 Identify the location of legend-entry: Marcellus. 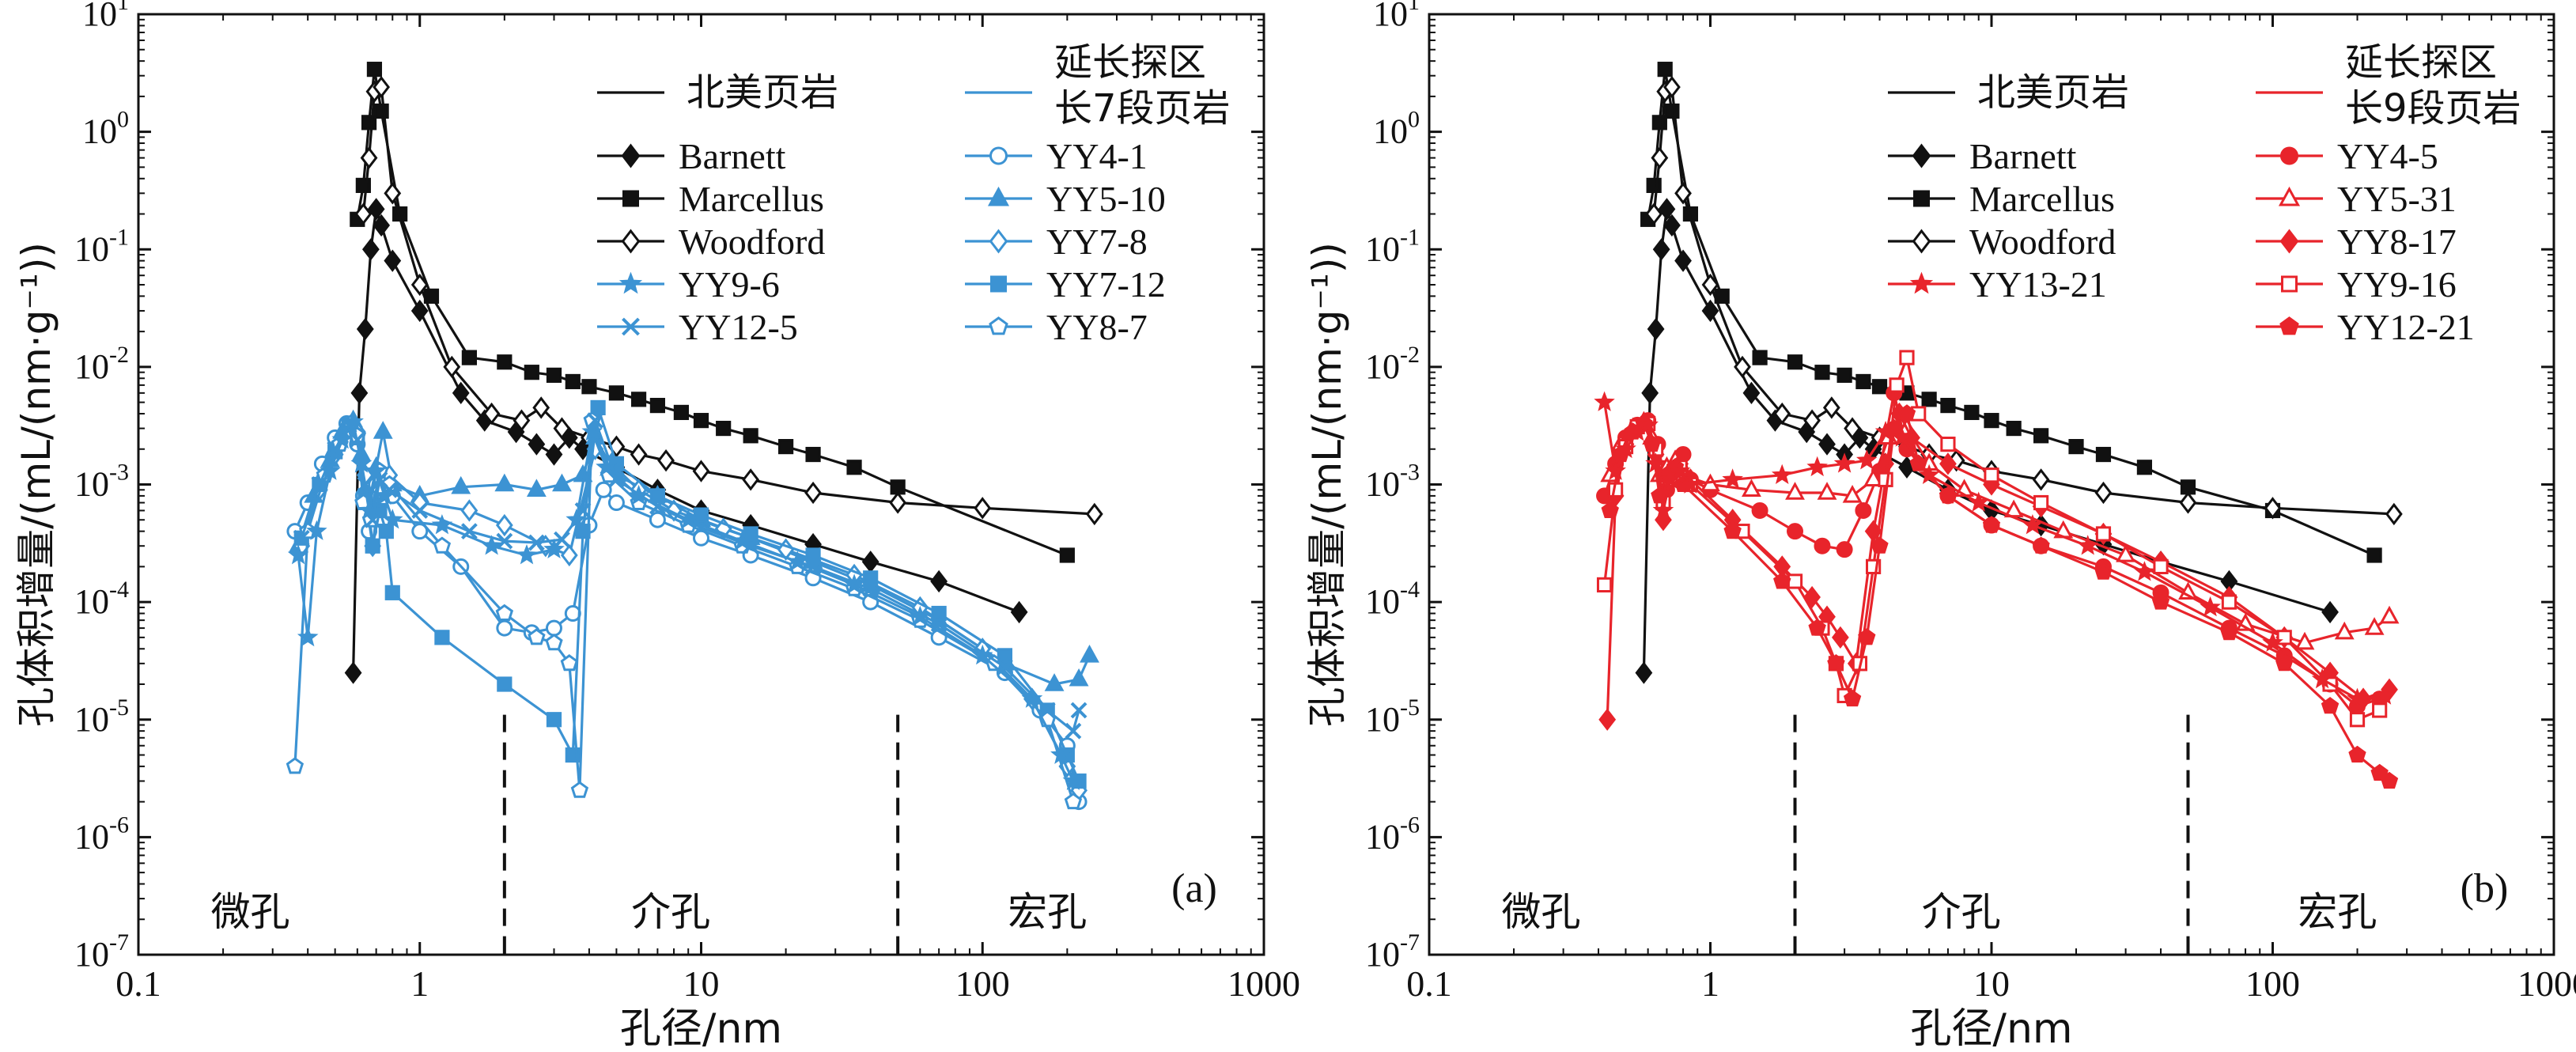
(711, 199).